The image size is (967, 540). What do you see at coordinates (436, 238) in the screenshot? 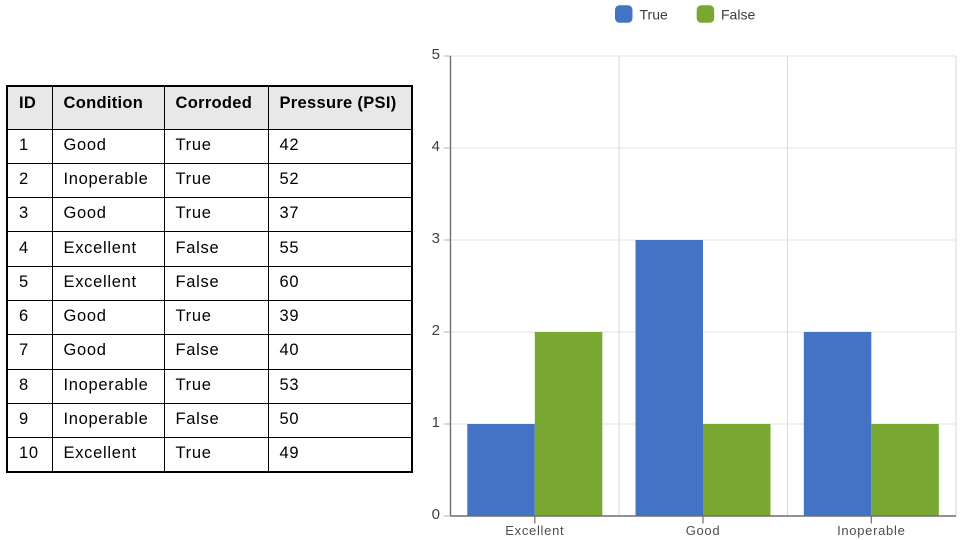
I see `svg-text: 3` at bounding box center [436, 238].